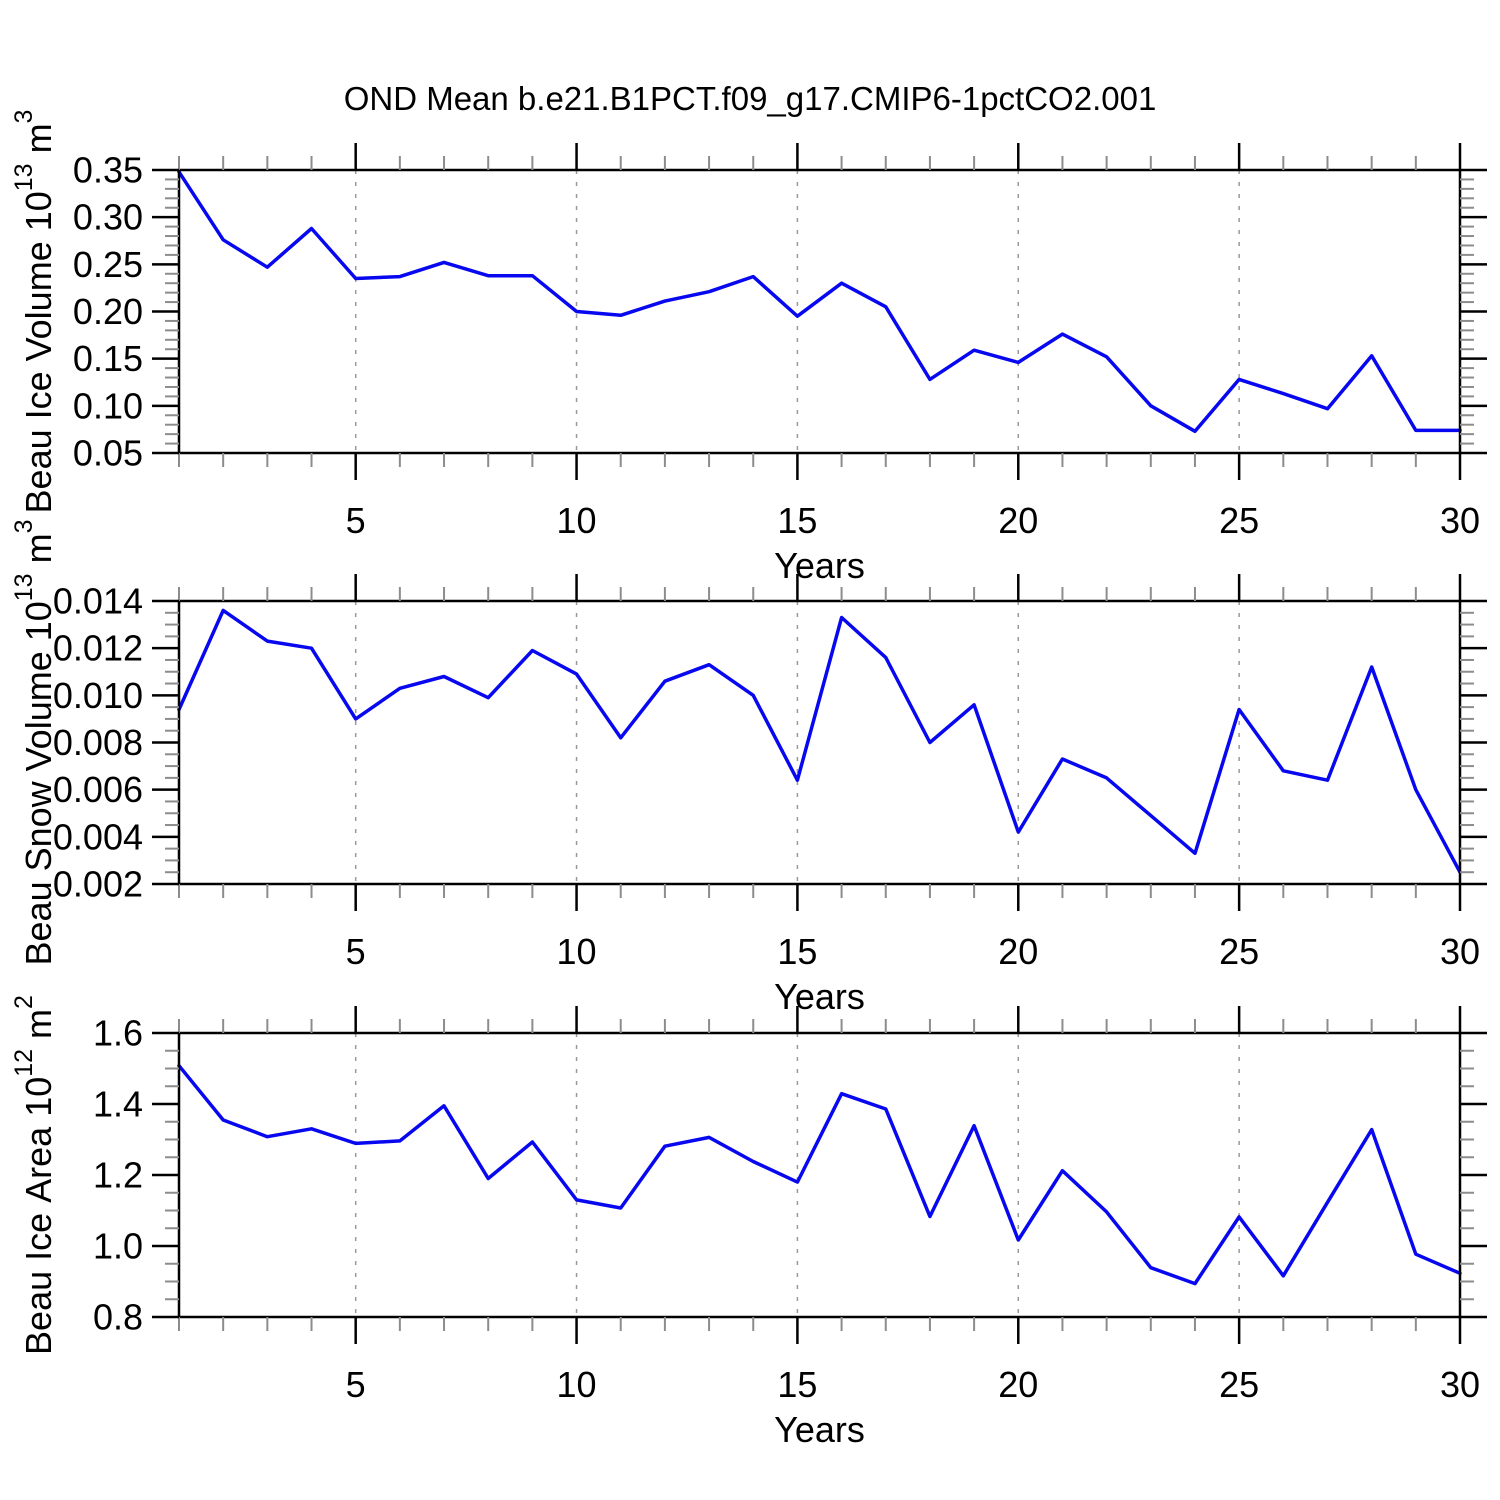  I want to click on y-tick-label: 0.006, so click(98, 789).